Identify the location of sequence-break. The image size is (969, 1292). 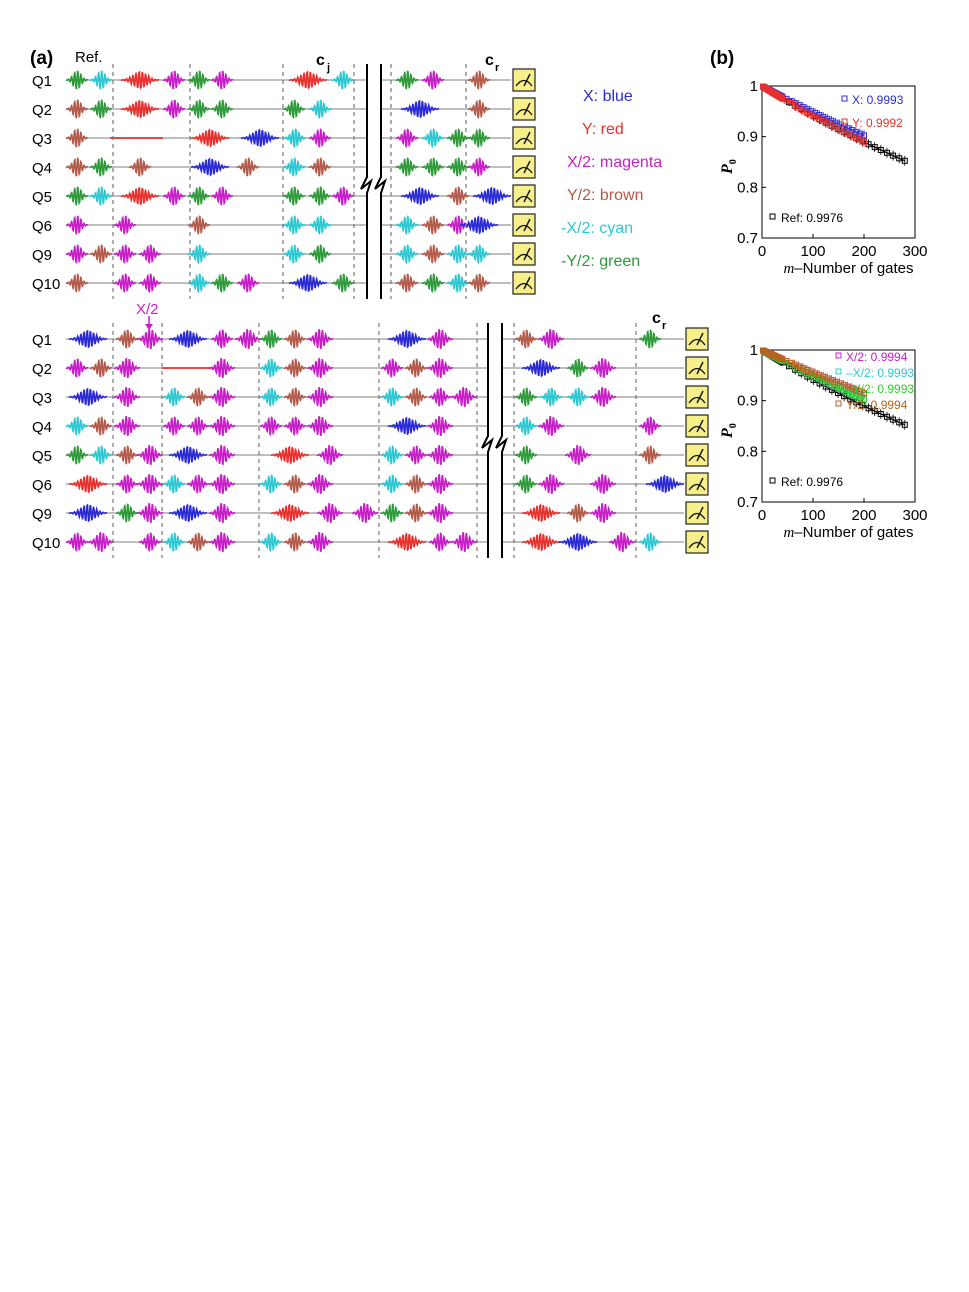
(374, 181).